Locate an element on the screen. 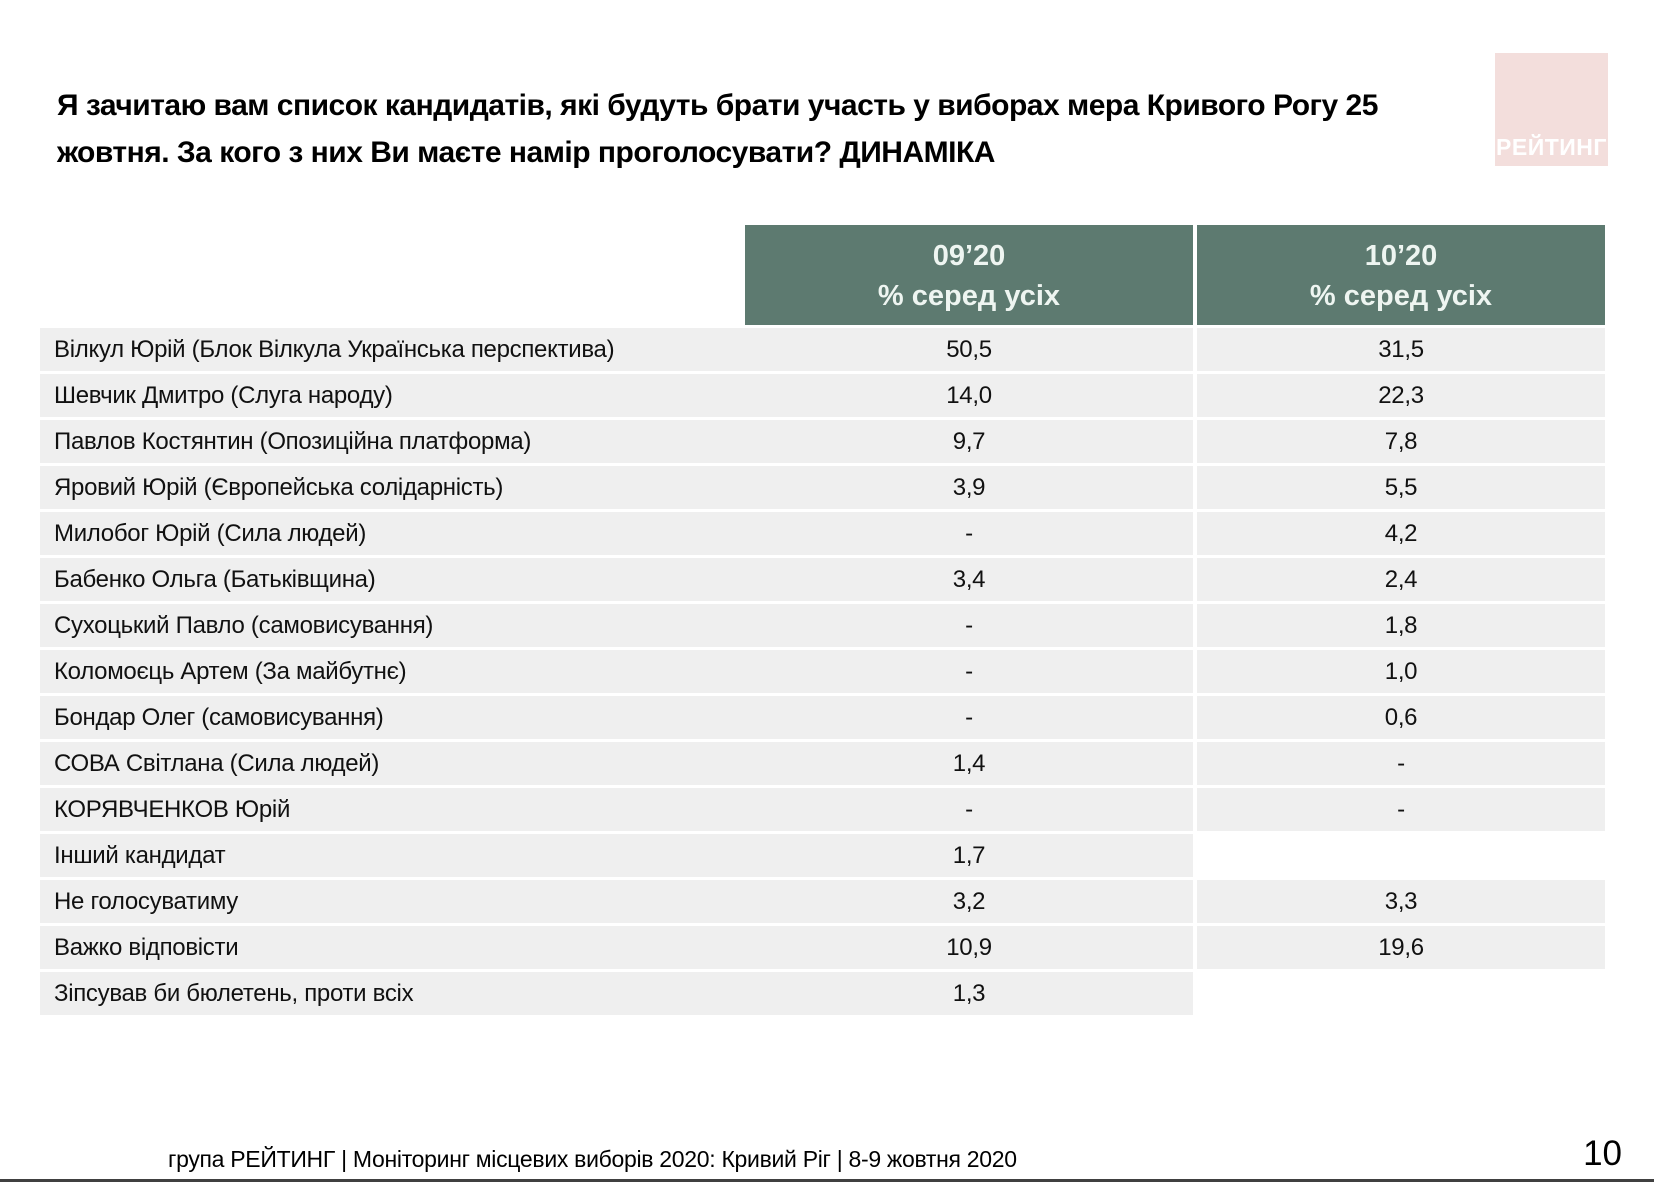  logo-label: РЕЙТИНГ is located at coordinates (1551, 147).